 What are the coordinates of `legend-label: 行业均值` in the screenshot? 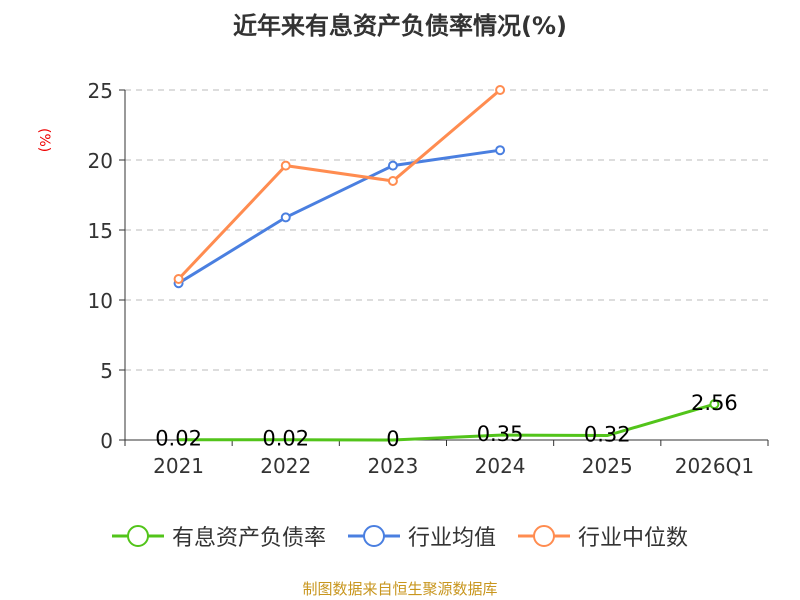 It's located at (451, 538).